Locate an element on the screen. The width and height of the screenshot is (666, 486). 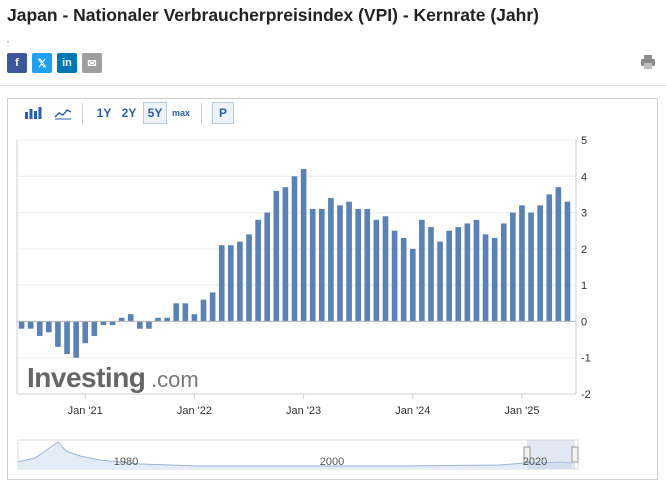
range-2y-button: 2Y is located at coordinates (129, 113).